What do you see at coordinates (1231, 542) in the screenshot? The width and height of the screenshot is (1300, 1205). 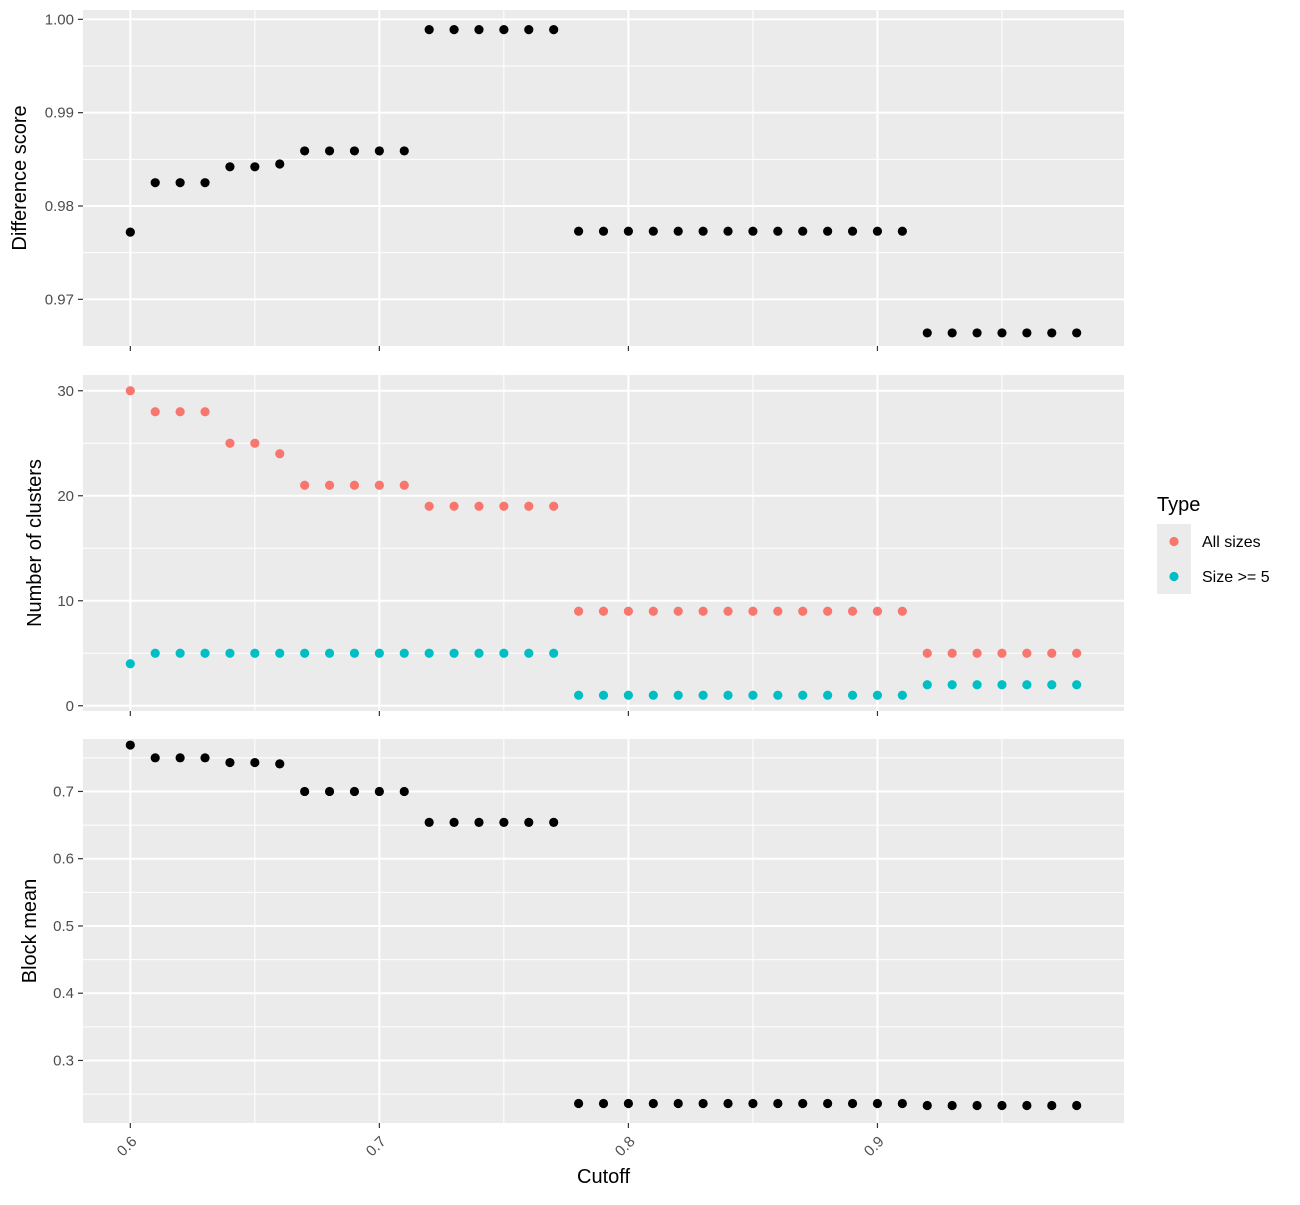 I see `legend-label: All sizes` at bounding box center [1231, 542].